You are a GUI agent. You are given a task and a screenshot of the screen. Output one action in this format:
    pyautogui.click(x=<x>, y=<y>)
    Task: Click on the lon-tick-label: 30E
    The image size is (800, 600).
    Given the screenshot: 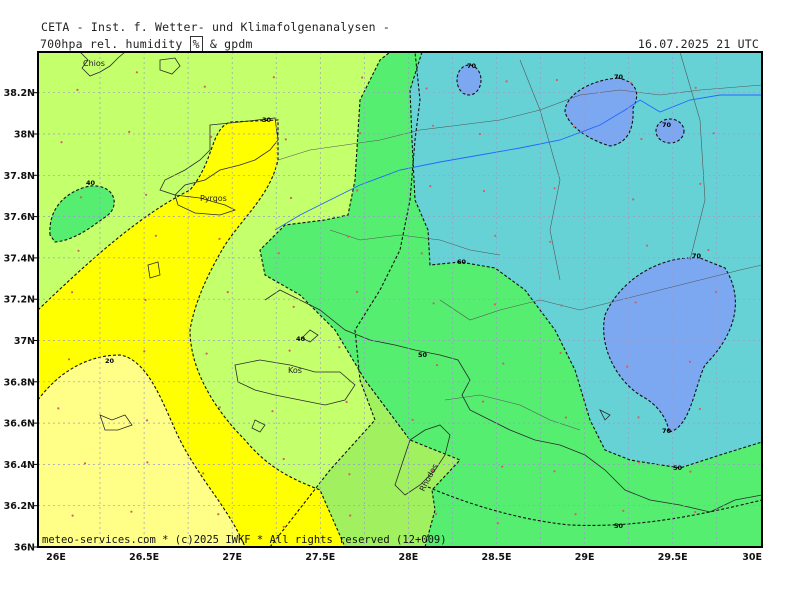 What is the action you would take?
    pyautogui.click(x=752, y=557)
    